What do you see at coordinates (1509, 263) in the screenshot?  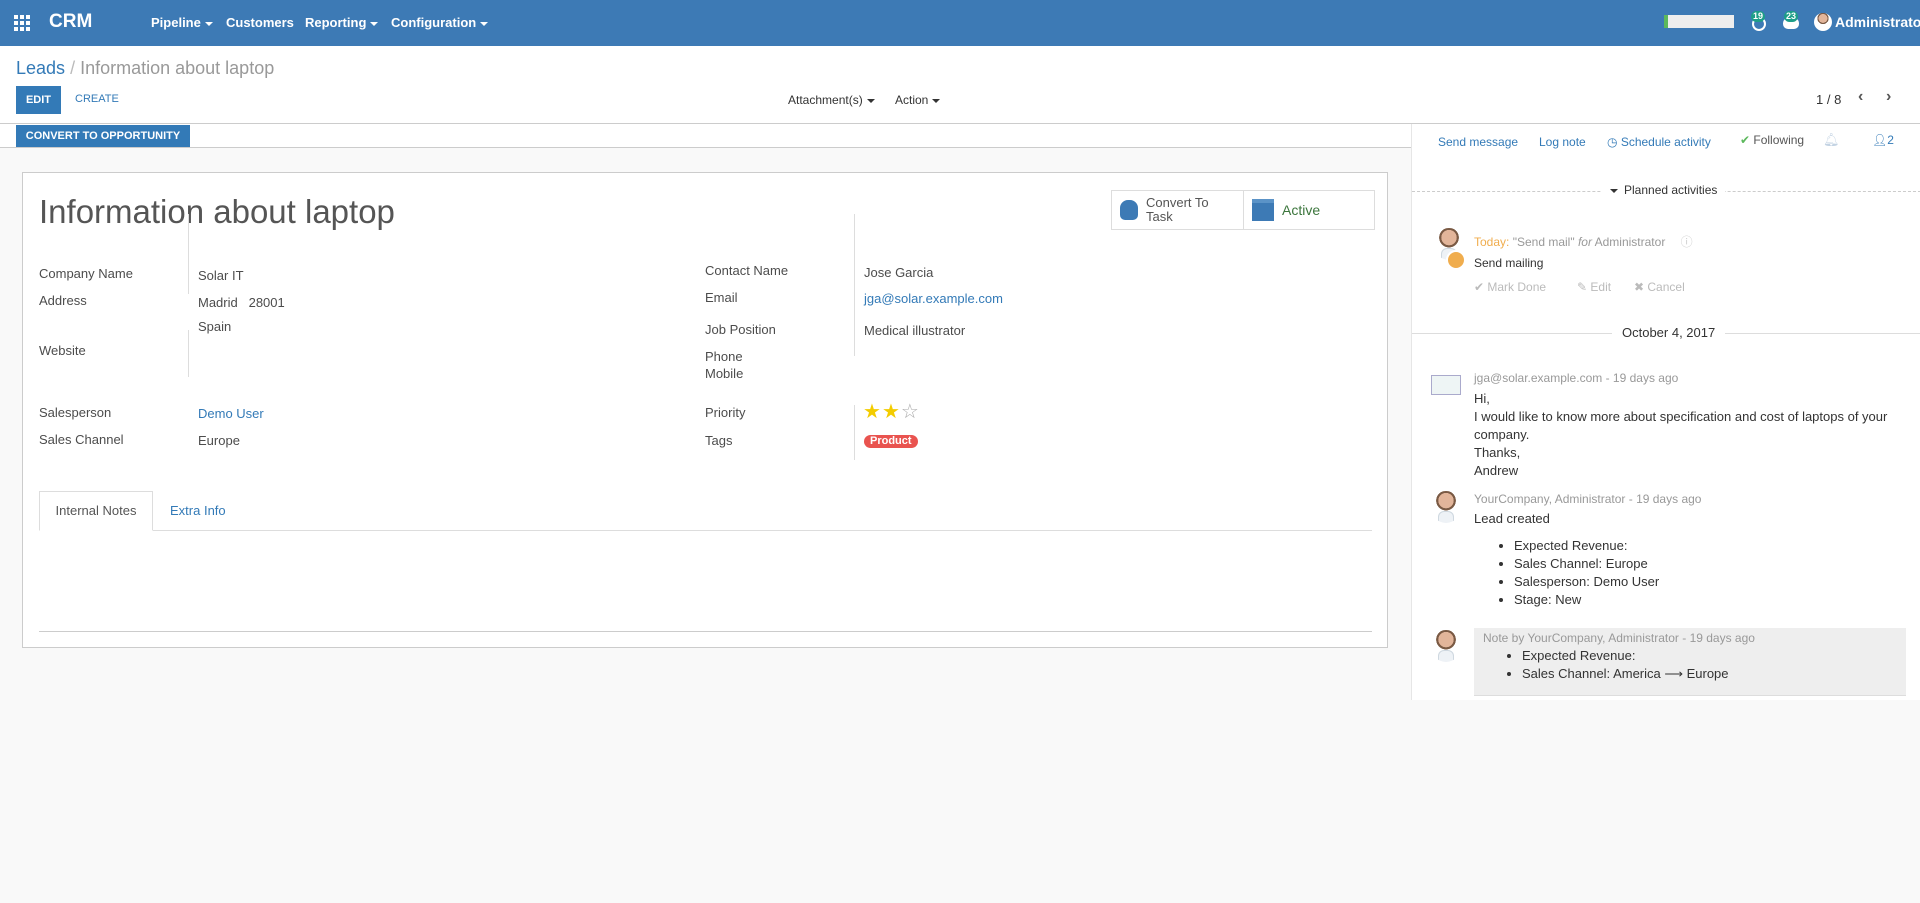 I see `activity-note: Send mailing` at bounding box center [1509, 263].